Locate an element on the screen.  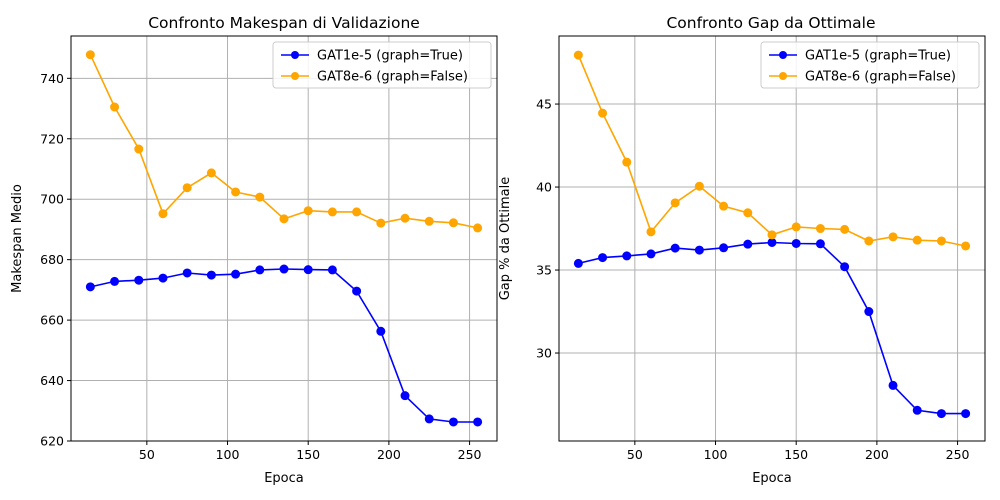
legend-box is located at coordinates (870, 65).